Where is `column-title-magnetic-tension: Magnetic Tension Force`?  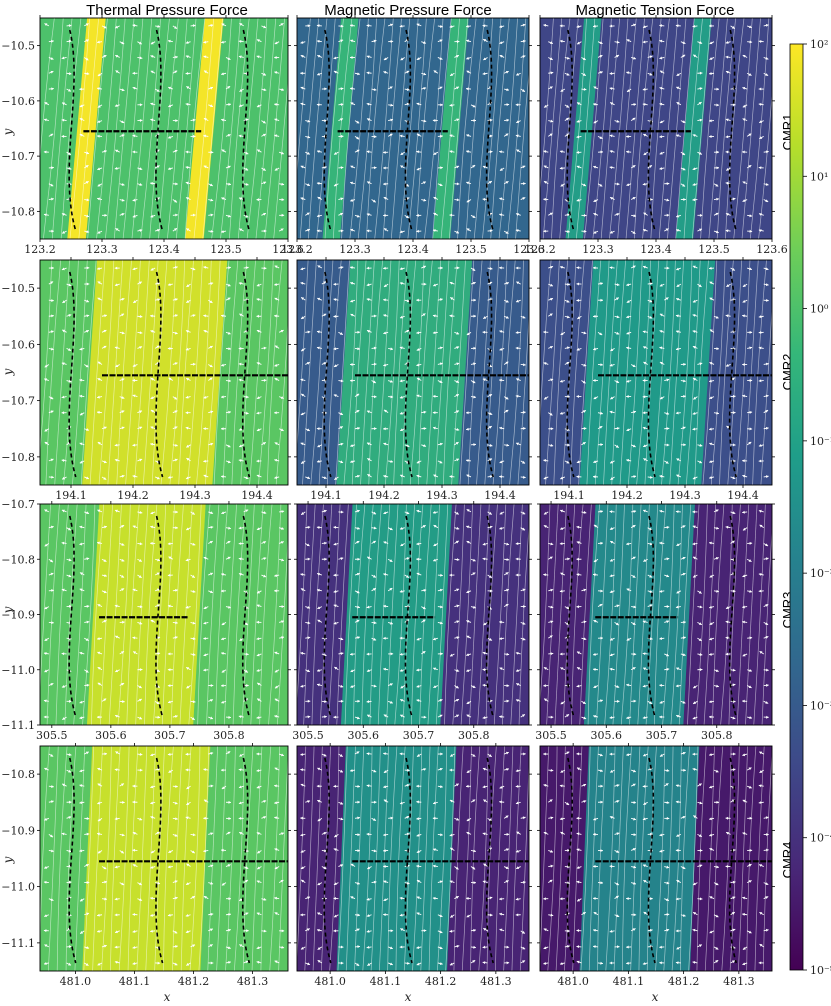
column-title-magnetic-tension: Magnetic Tension Force is located at coordinates (655, 10).